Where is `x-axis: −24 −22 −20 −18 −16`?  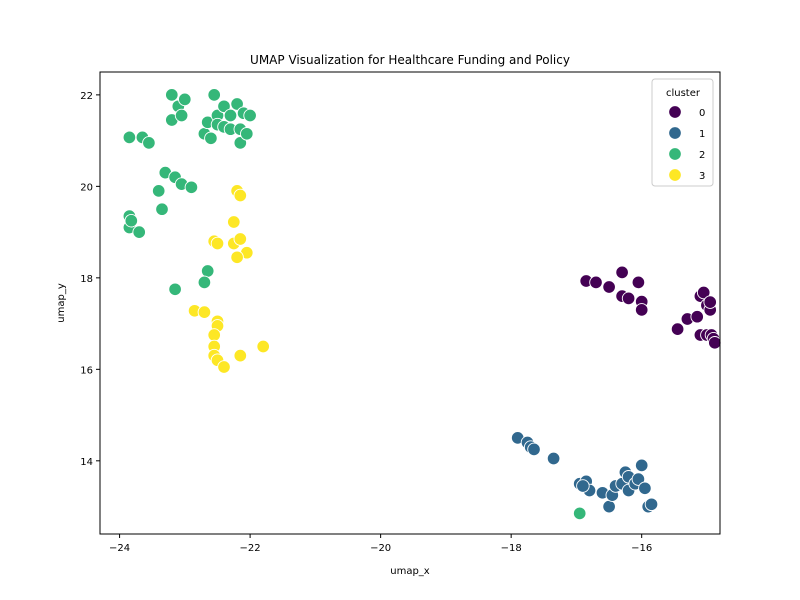 x-axis: −24 −22 −20 −18 −16 is located at coordinates (380, 544).